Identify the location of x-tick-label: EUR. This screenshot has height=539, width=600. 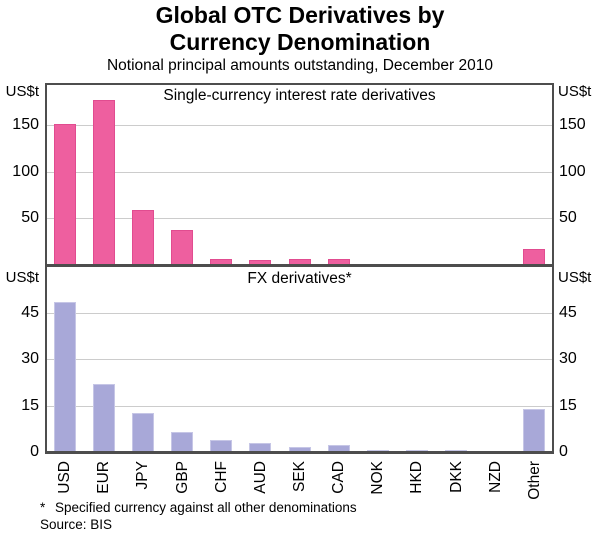
(104, 477).